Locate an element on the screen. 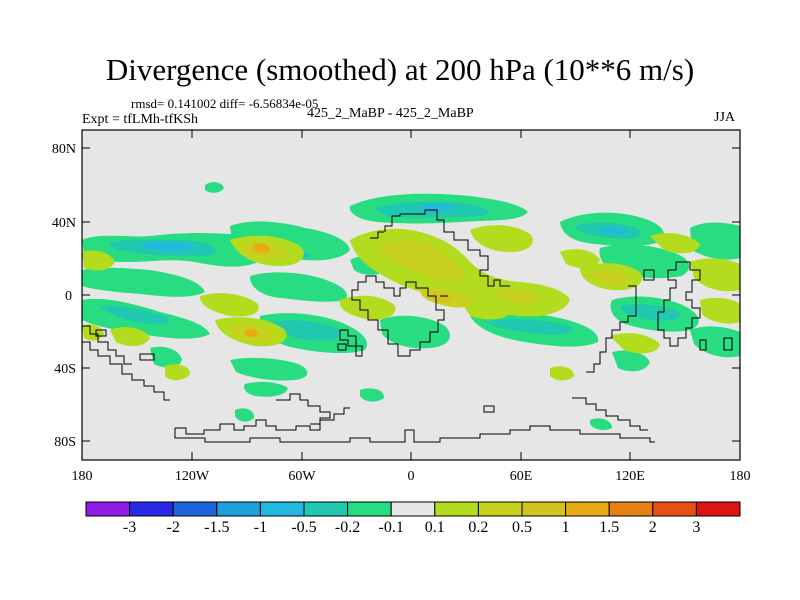 The width and height of the screenshot is (800, 600). lat-label-0: 0 is located at coordinates (68, 296).